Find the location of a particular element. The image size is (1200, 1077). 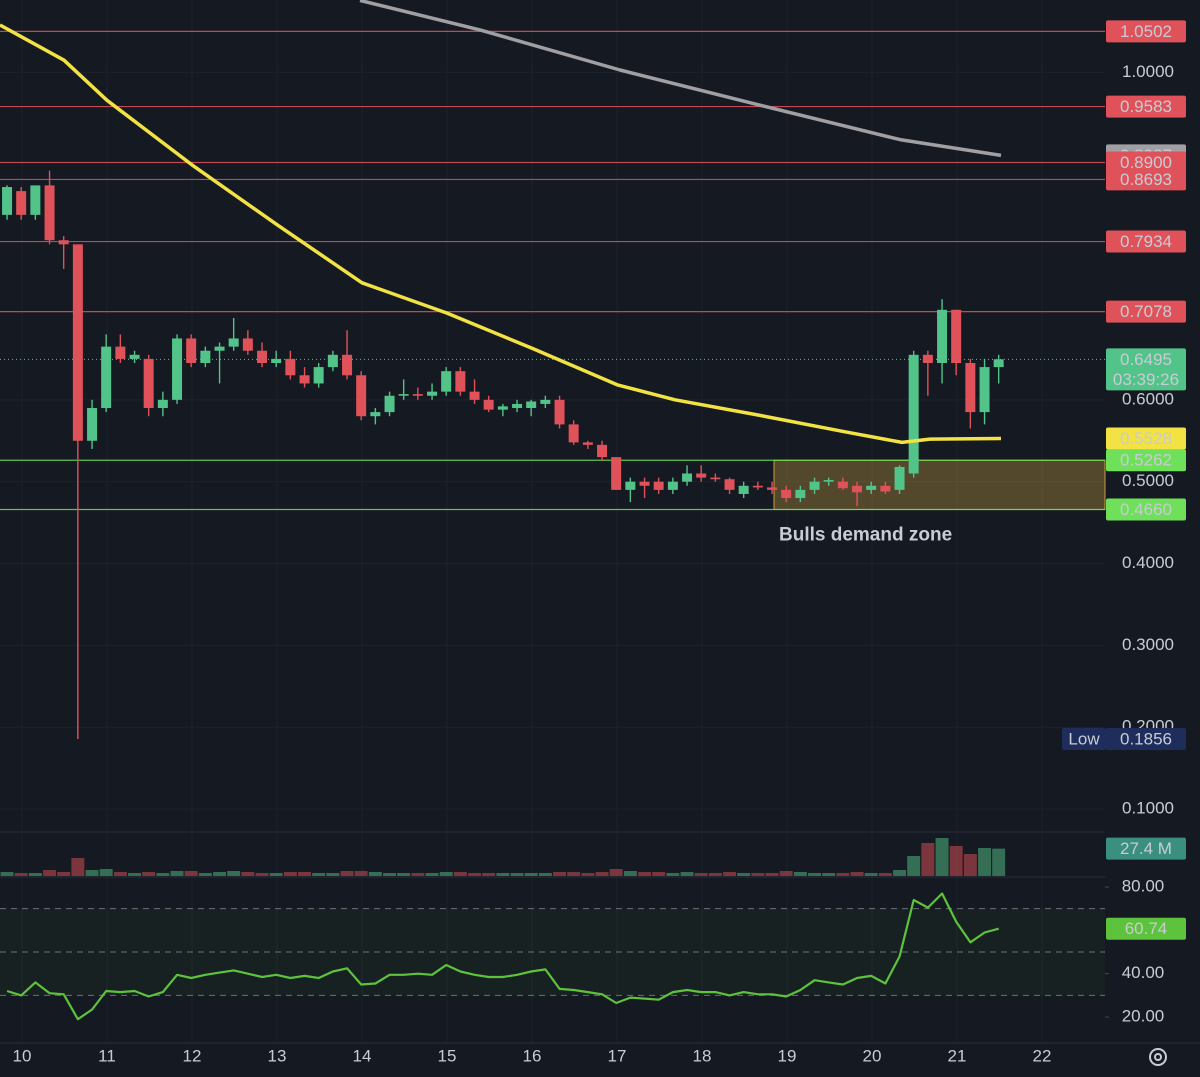

x-tick-label: 17 is located at coordinates (617, 1055).